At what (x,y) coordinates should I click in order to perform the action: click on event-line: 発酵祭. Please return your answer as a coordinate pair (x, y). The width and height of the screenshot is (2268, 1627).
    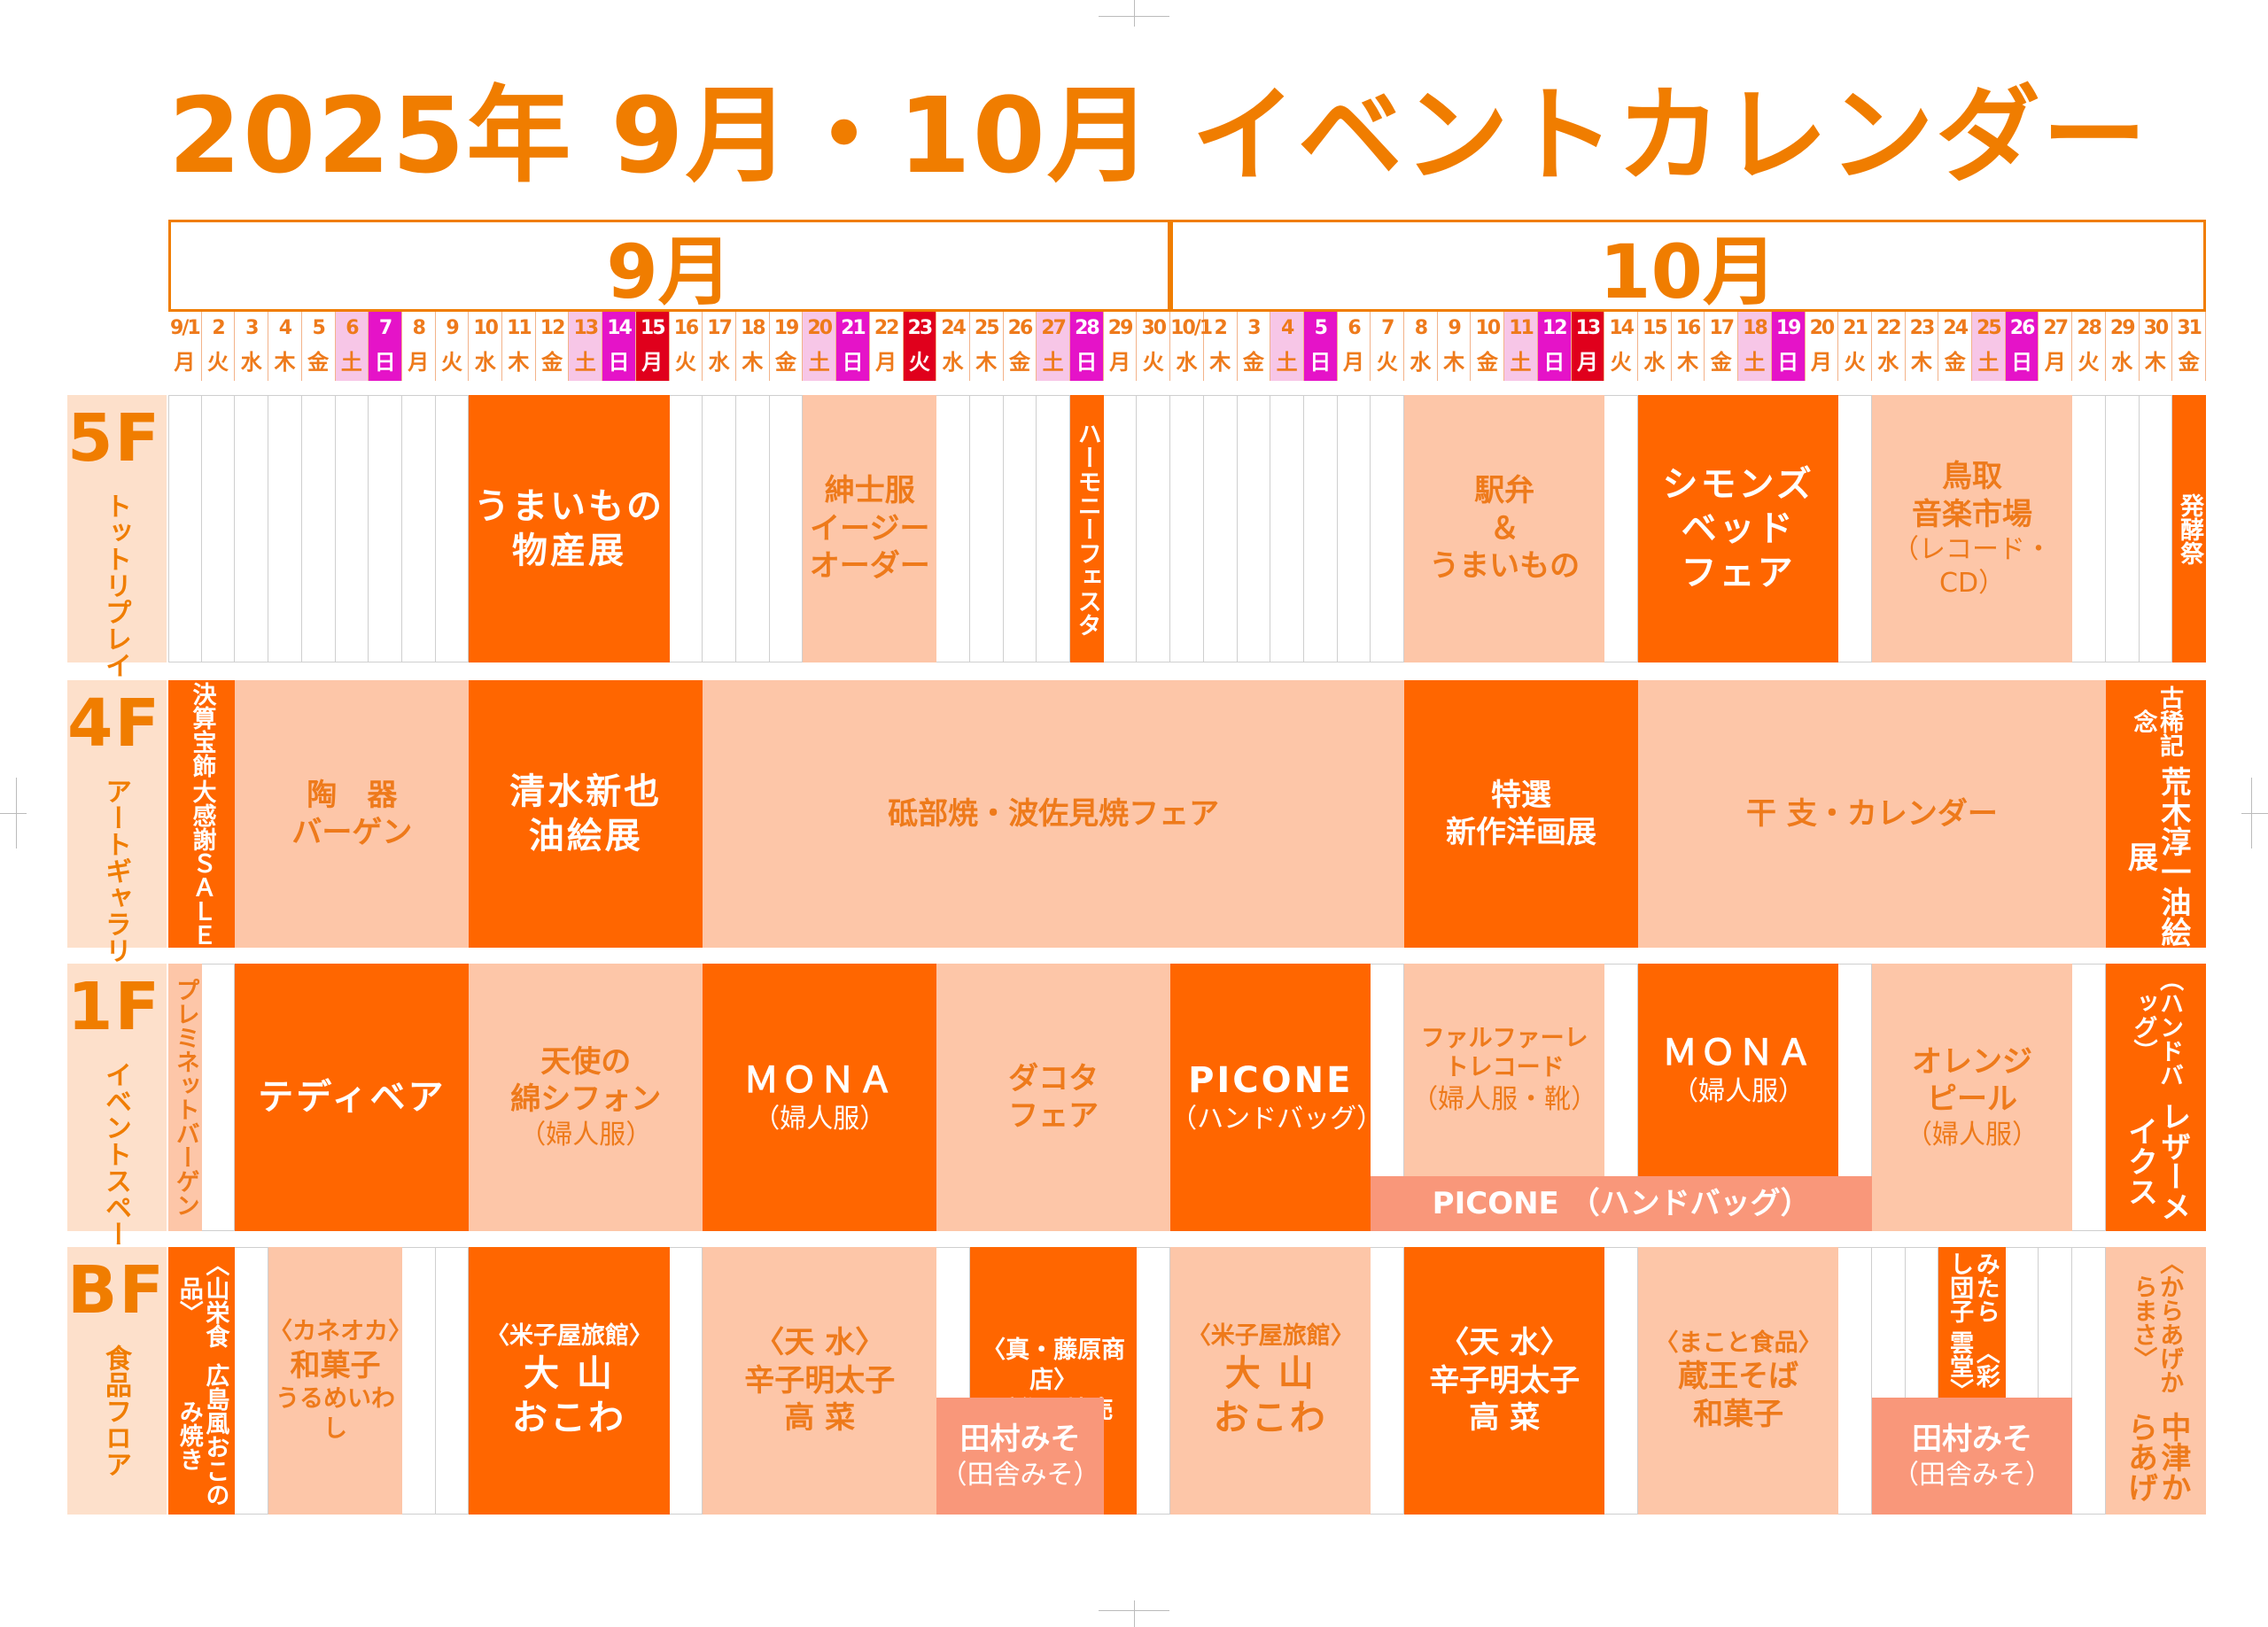
    Looking at the image, I should click on (2189, 528).